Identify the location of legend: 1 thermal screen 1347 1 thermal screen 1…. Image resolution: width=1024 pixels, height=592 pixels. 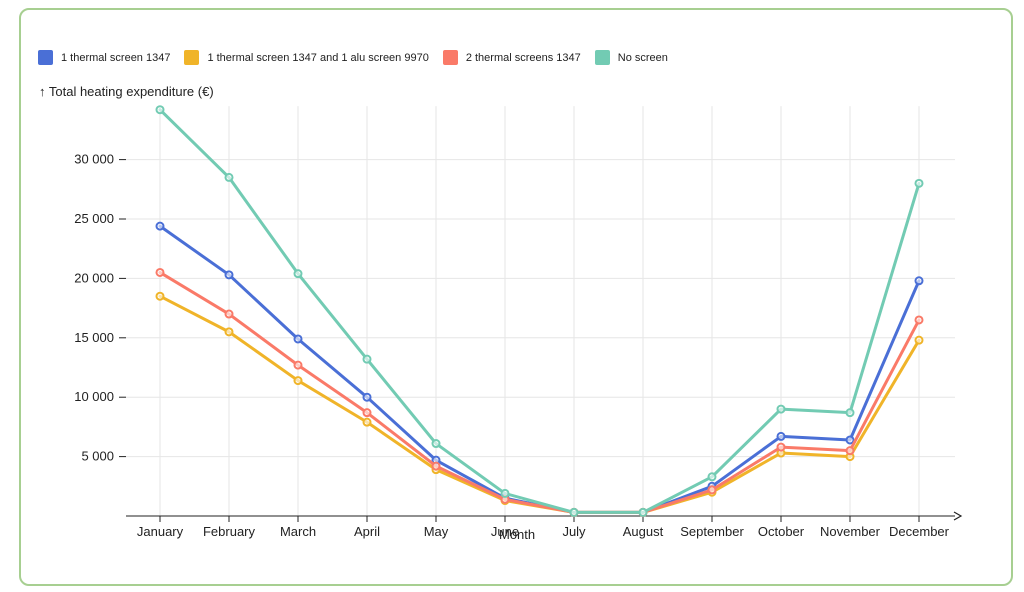
(353, 57).